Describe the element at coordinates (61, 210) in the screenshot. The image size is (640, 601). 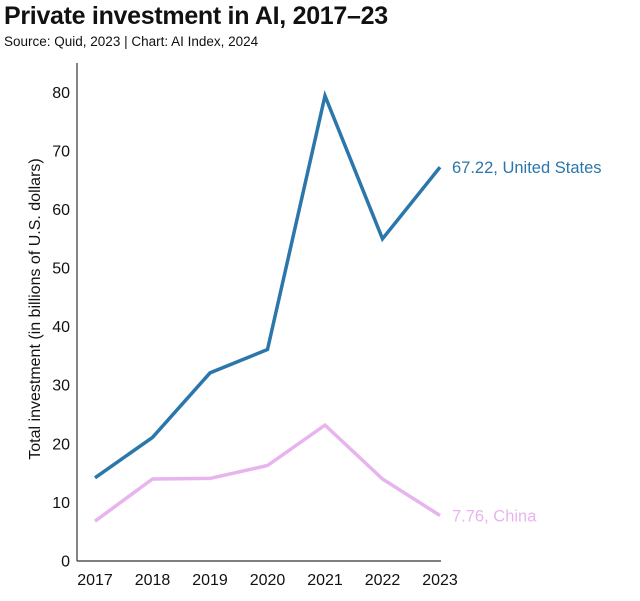
I see `y-tick-label: 60` at that location.